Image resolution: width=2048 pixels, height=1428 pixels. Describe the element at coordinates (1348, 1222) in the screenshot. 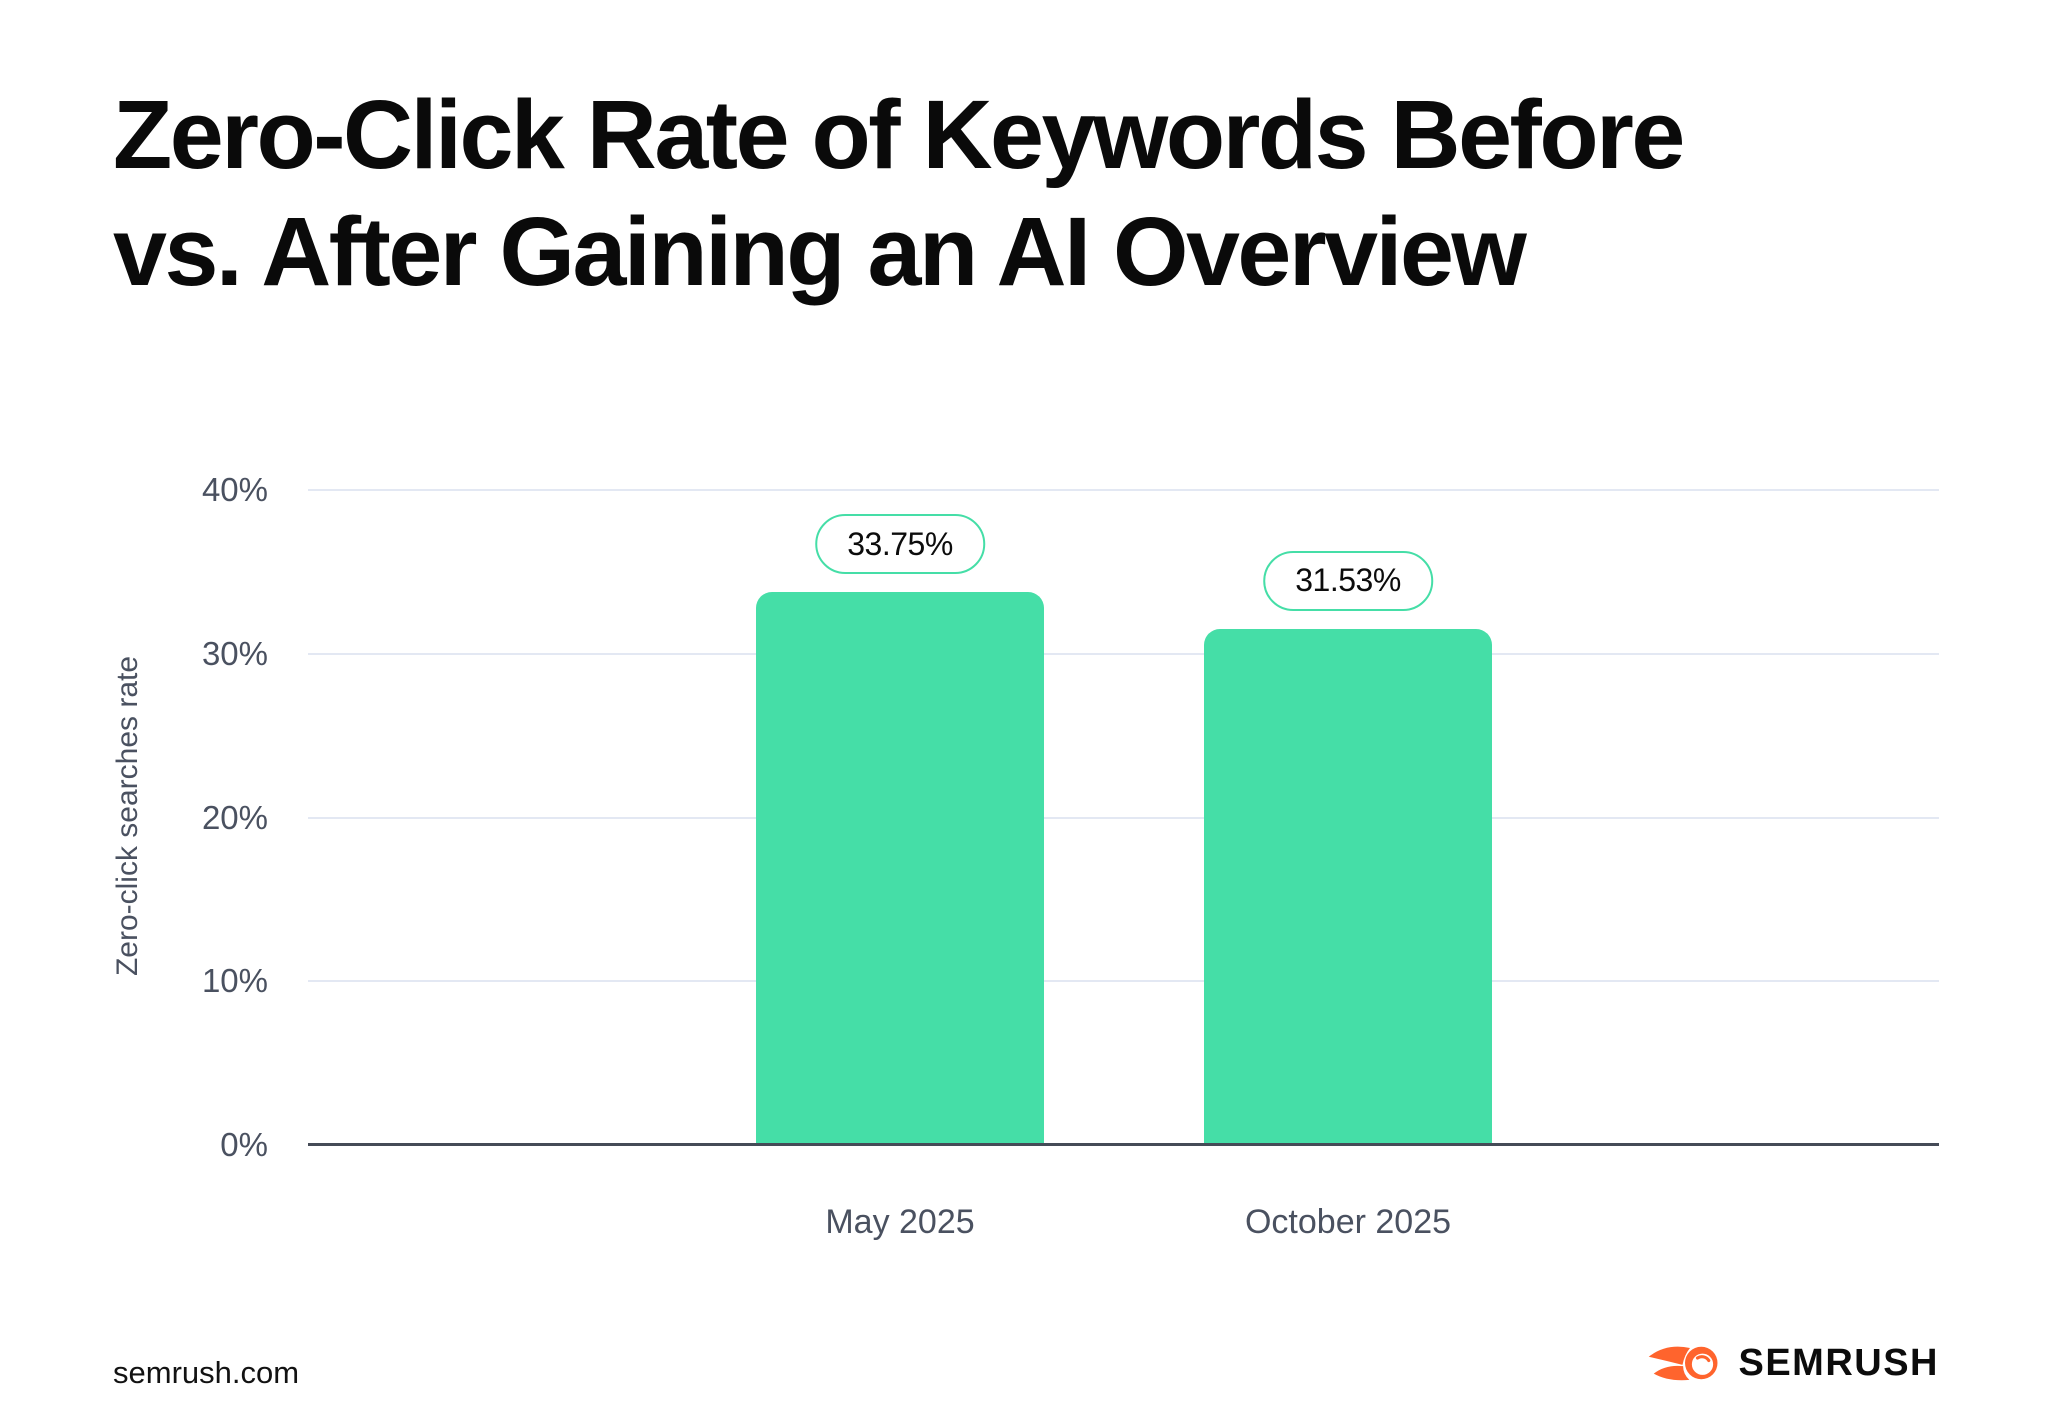

I see `x-tick-october-2025: October 2025` at that location.